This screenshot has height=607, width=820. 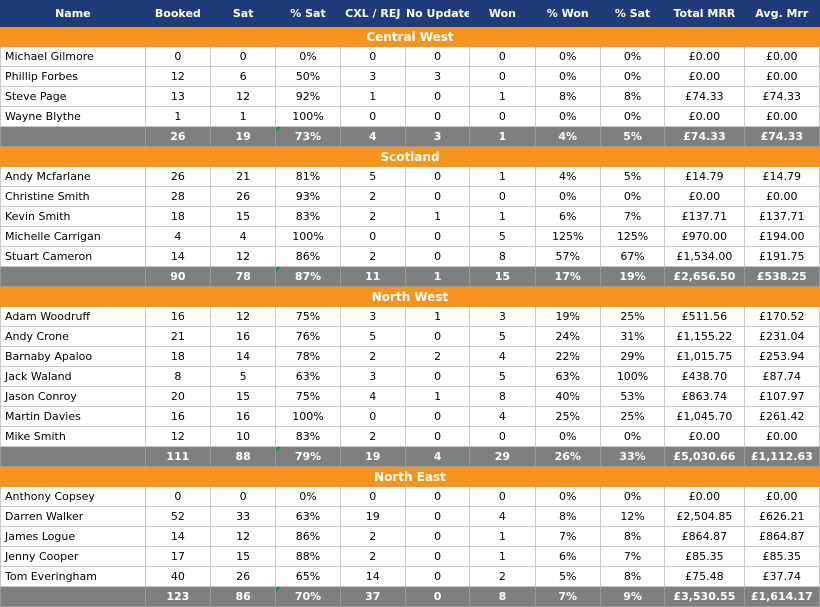 What do you see at coordinates (781, 356) in the screenshot?
I see `cell-avg-mrr: £253.94` at bounding box center [781, 356].